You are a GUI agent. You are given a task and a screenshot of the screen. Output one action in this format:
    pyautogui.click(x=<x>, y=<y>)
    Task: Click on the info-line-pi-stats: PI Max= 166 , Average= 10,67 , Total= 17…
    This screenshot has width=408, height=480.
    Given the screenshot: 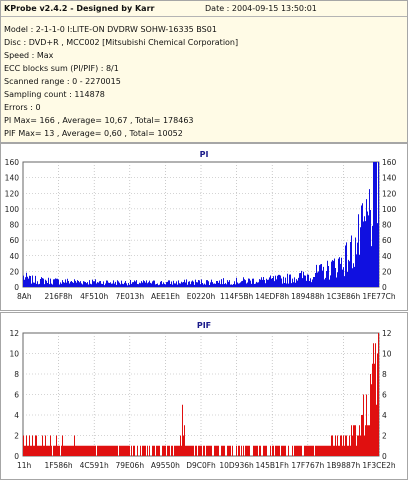 What is the action you would take?
    pyautogui.click(x=99, y=120)
    